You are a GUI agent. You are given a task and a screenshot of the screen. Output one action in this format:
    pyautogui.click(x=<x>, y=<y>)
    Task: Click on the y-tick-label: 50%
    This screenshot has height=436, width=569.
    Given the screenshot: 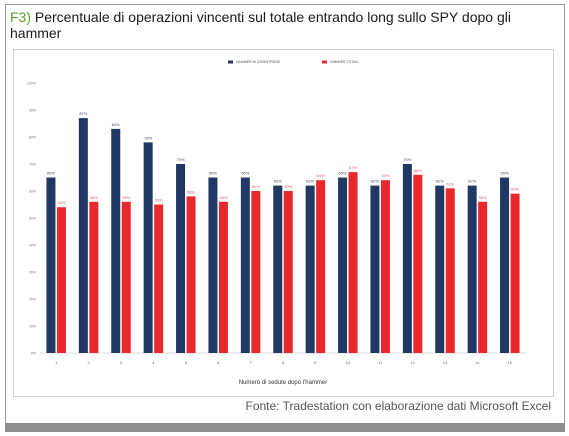 What is the action you would take?
    pyautogui.click(x=32, y=219)
    